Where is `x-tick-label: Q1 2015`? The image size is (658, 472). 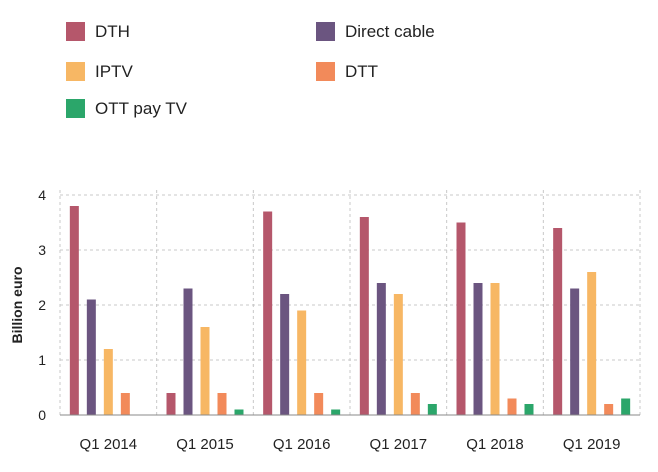
x-tick-label: Q1 2015 is located at coordinates (205, 444).